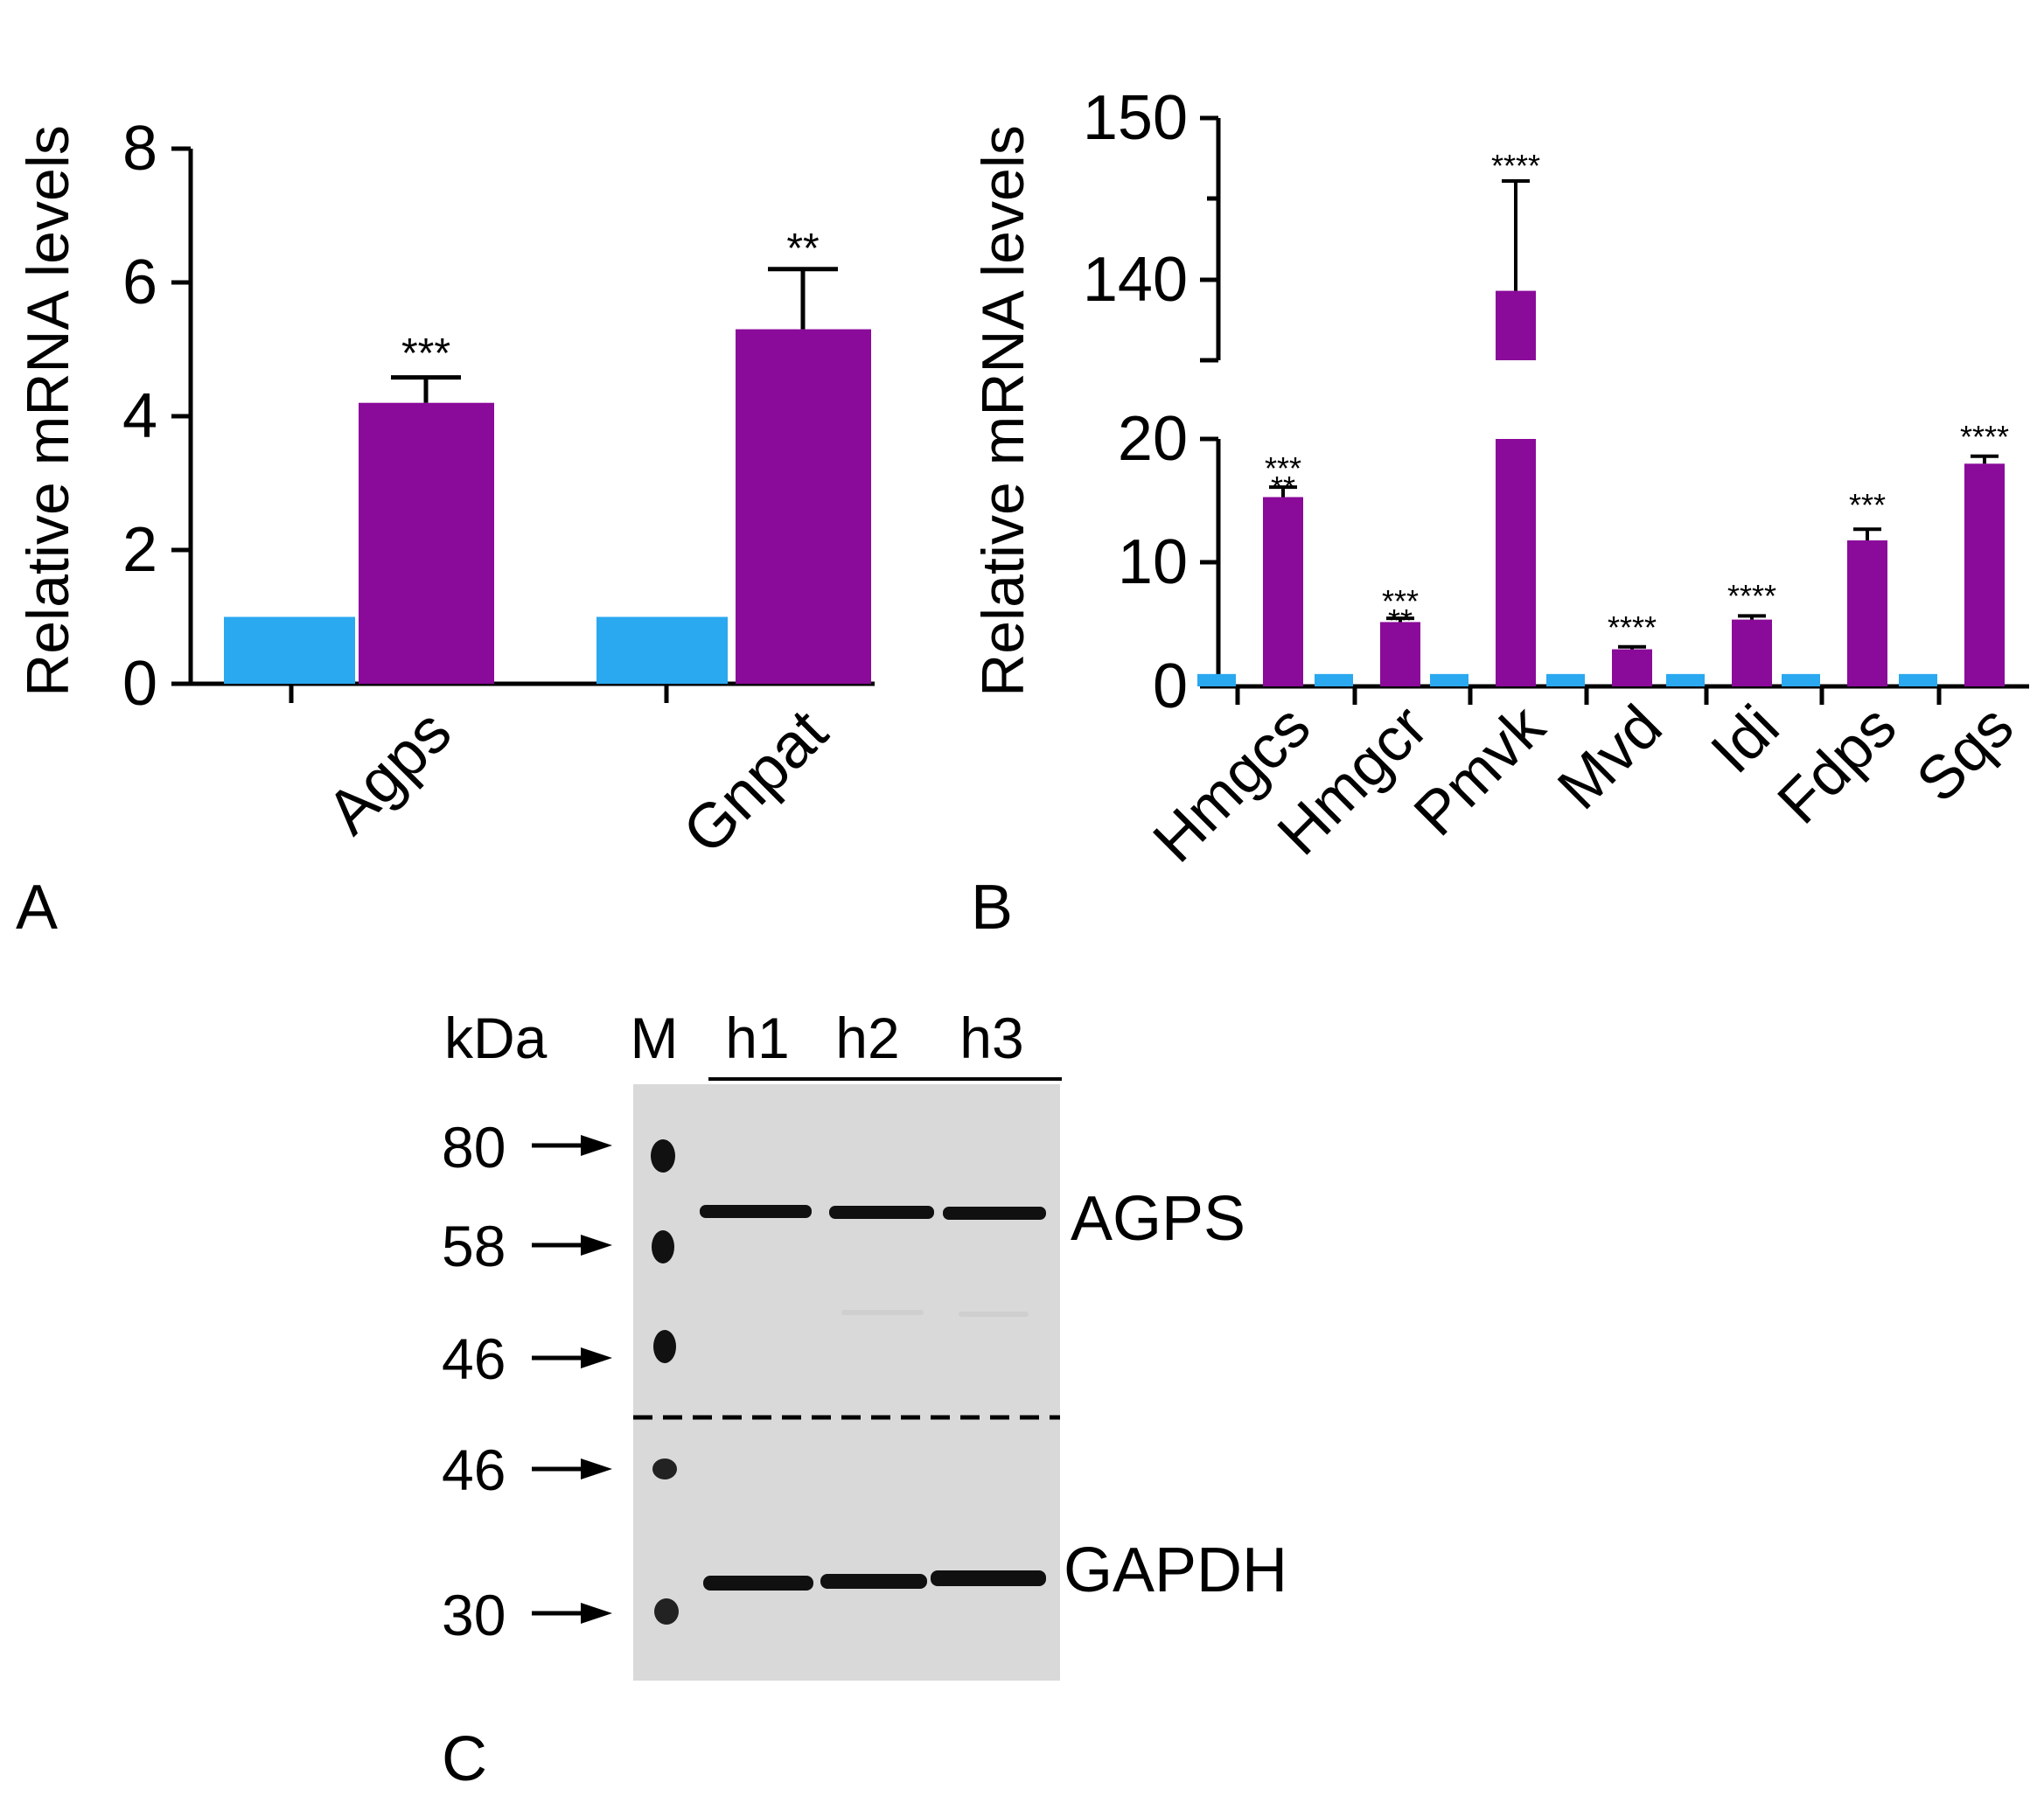 The image size is (2044, 1796). Describe the element at coordinates (803, 506) in the screenshot. I see `panel-a-bar-gnpat-treated` at that location.